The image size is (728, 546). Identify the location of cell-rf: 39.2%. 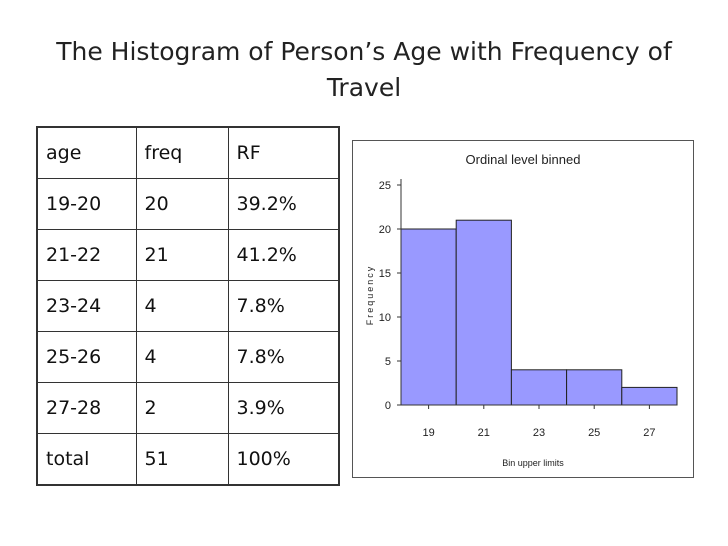
(283, 204).